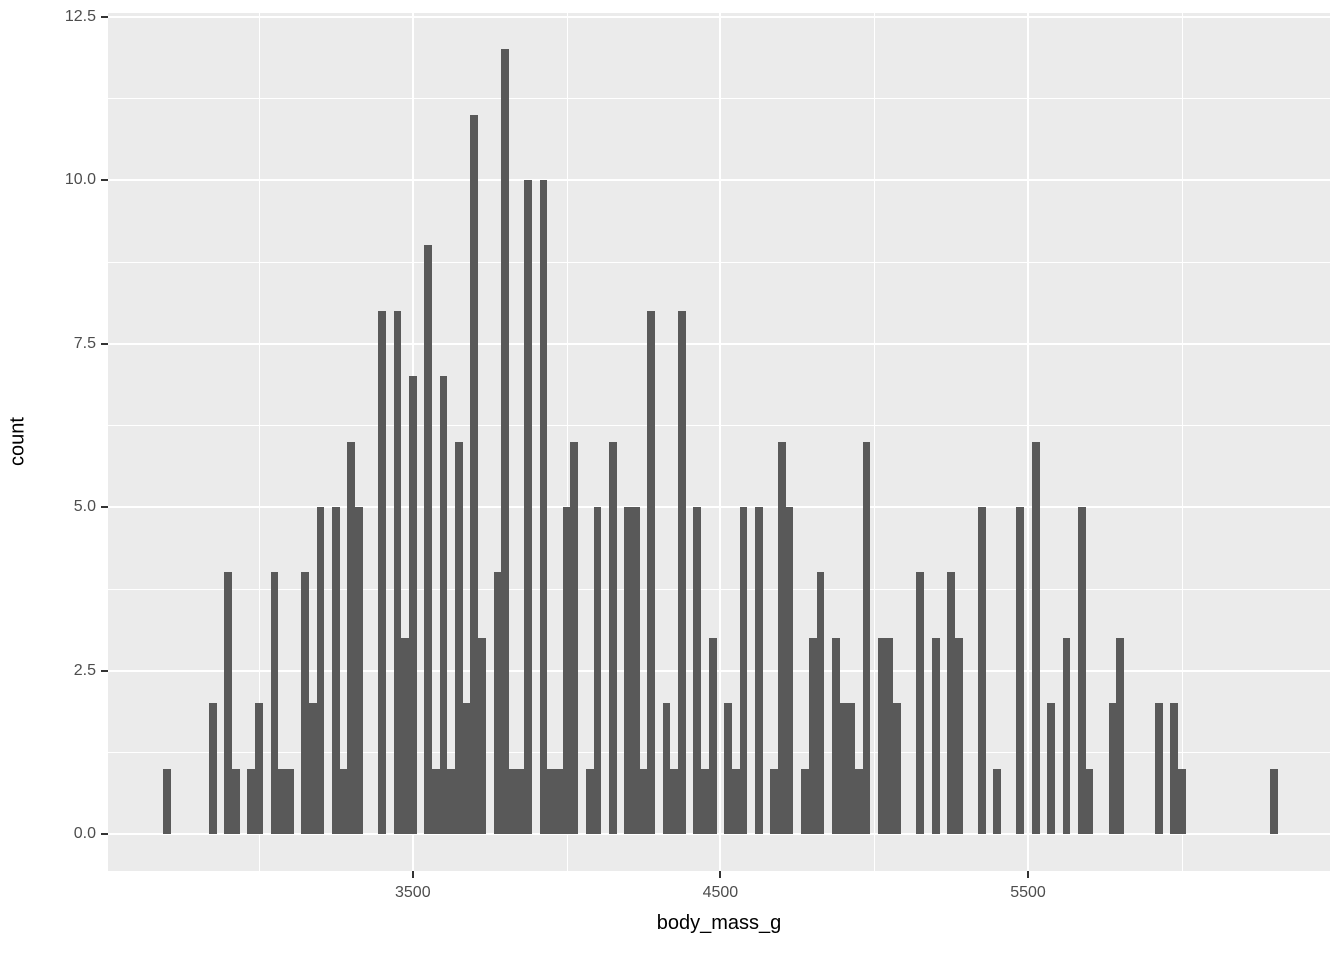 The image size is (1344, 960). Describe the element at coordinates (17, 441) in the screenshot. I see `y-axis-title: count` at that location.